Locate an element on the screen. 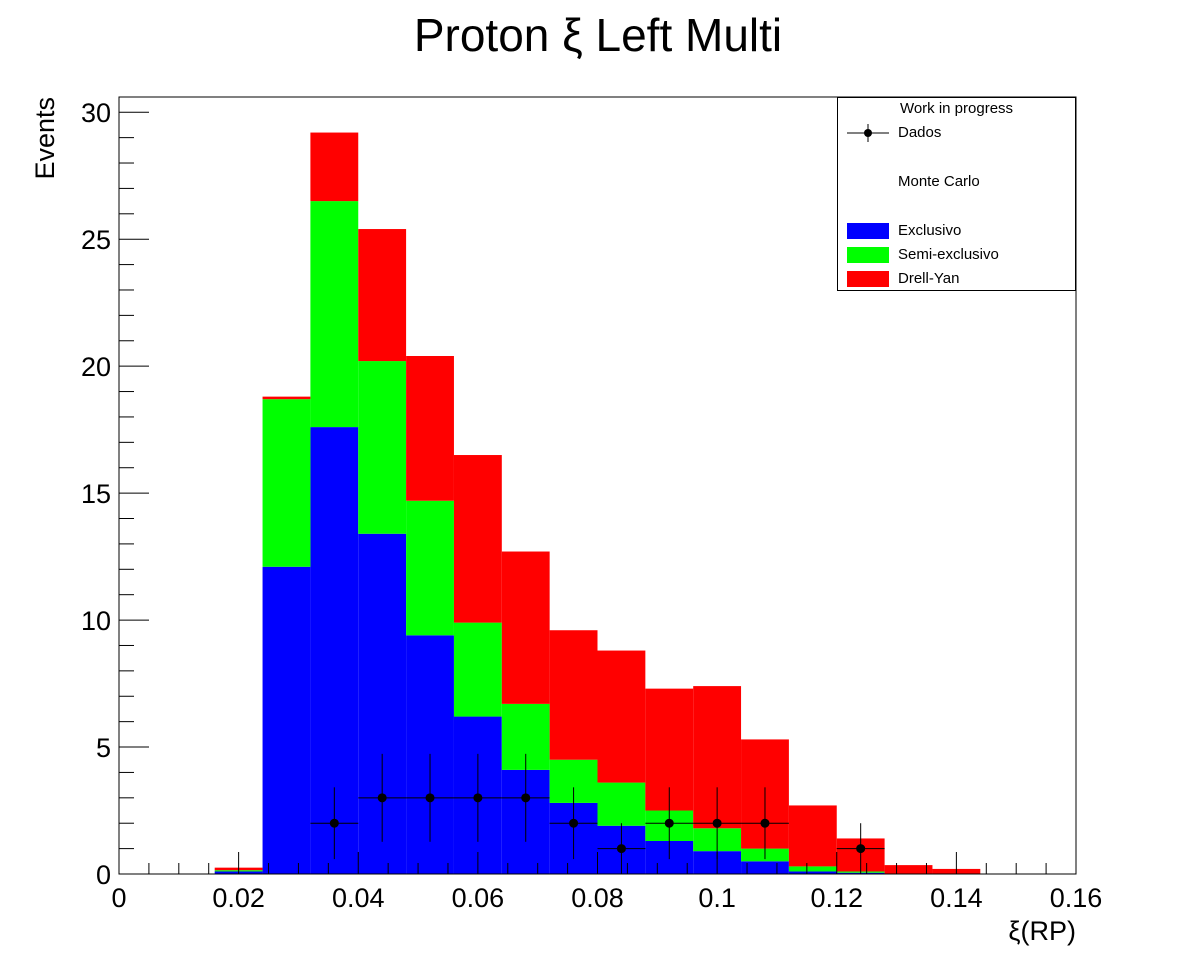 Image resolution: width=1196 pixels, height=972 pixels. data-marker-icon is located at coordinates (868, 133).